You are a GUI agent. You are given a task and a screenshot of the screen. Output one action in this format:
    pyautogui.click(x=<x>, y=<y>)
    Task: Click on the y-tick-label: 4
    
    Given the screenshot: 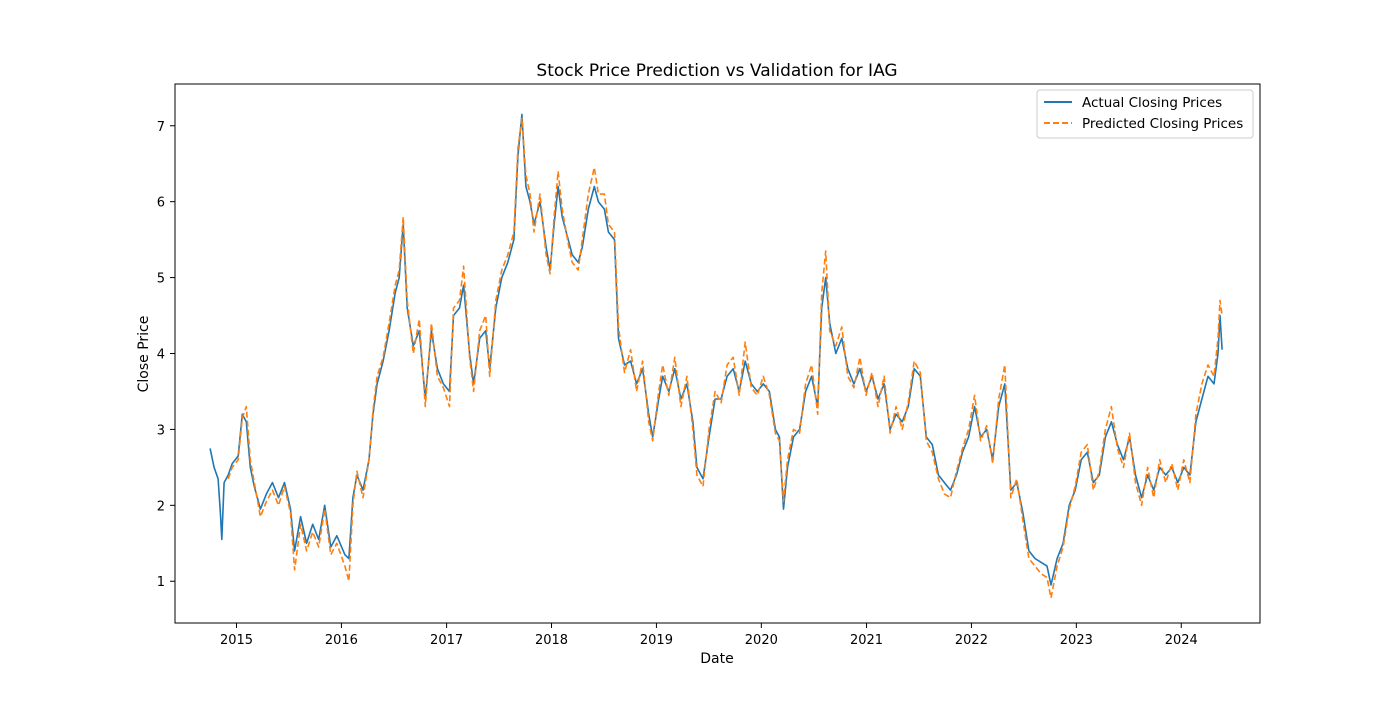 What is the action you would take?
    pyautogui.click(x=161, y=355)
    